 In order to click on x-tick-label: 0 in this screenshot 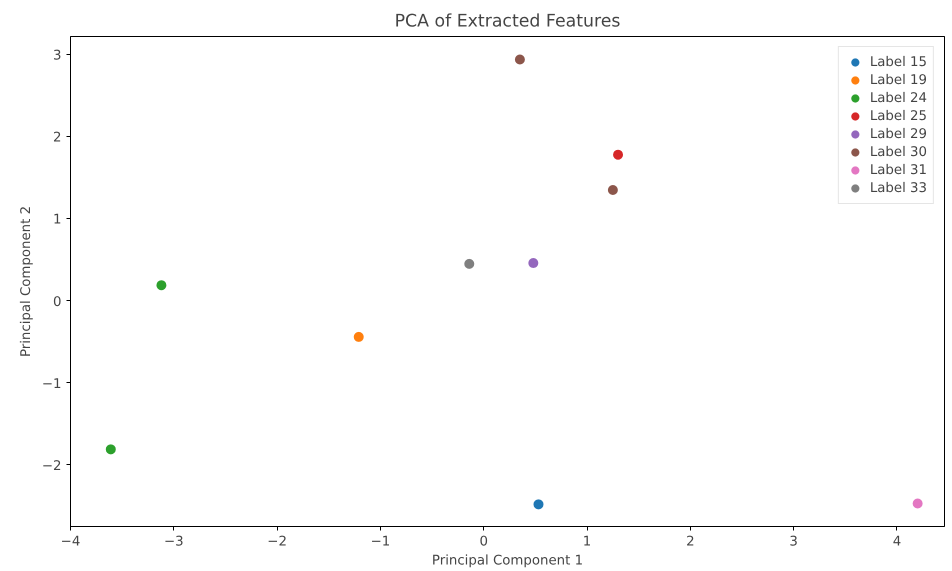, I will do `click(484, 542)`.